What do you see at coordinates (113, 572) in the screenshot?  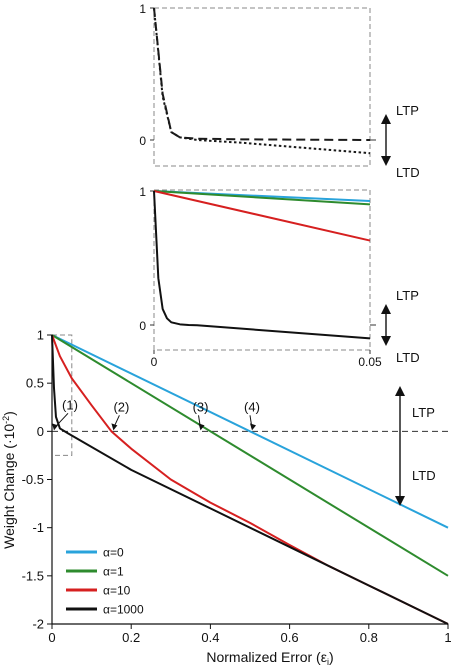 I see `legend-label: α=1` at bounding box center [113, 572].